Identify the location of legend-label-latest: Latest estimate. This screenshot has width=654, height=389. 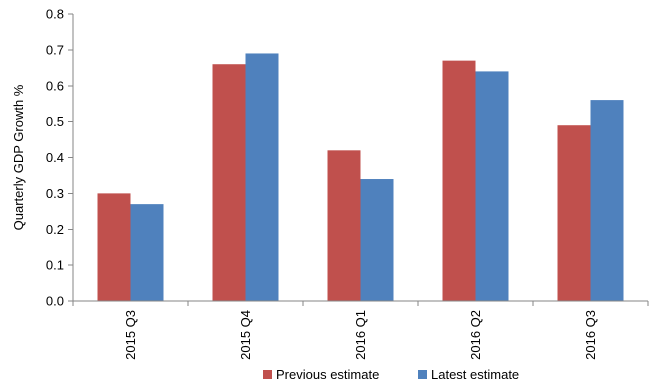
(475, 374).